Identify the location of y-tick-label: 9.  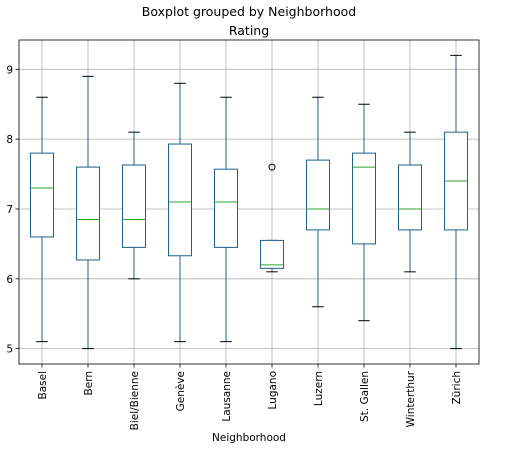
(9, 70).